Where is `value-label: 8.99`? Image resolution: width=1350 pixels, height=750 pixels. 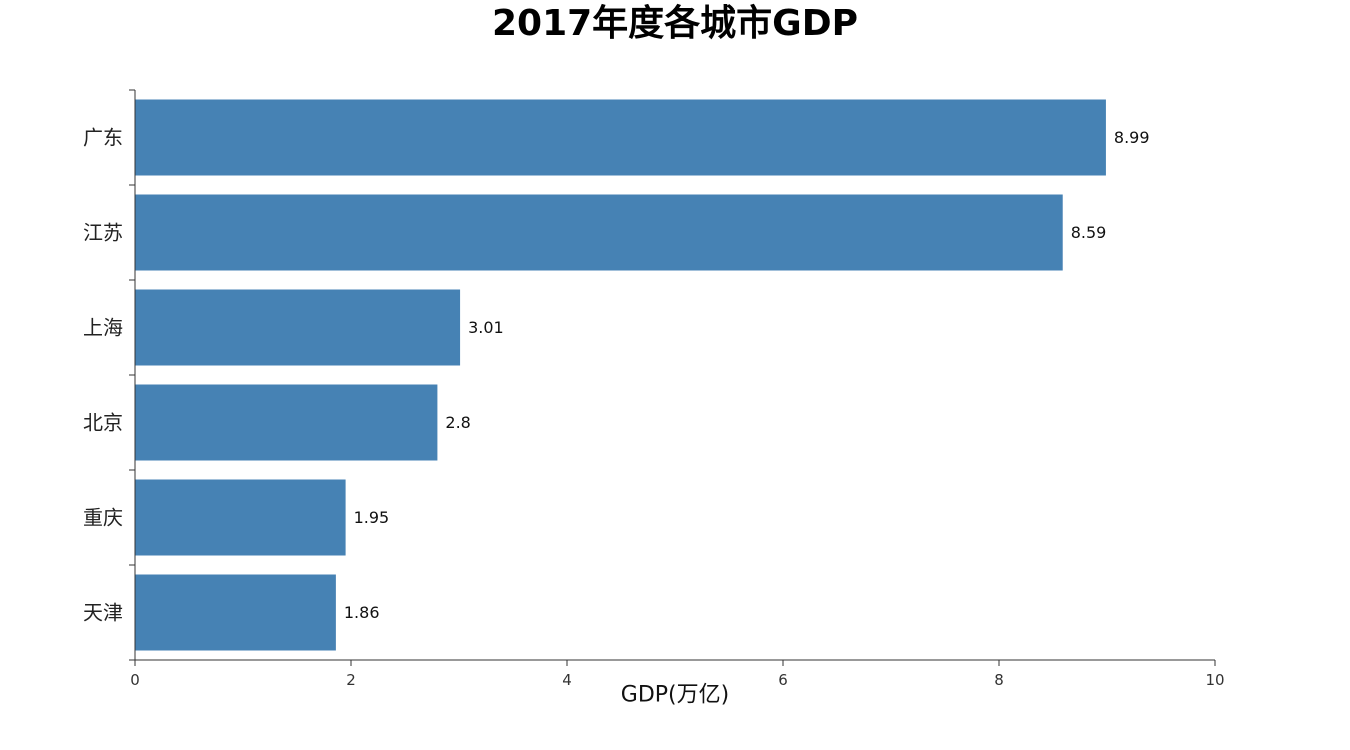
value-label: 8.99 is located at coordinates (1132, 137).